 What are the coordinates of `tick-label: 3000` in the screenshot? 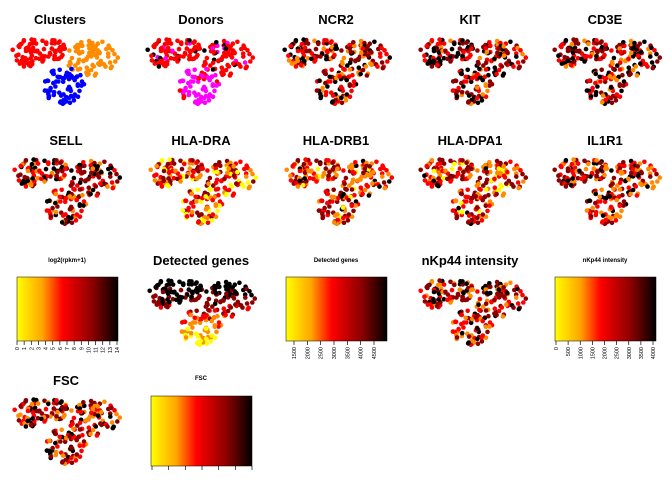 It's located at (630, 353).